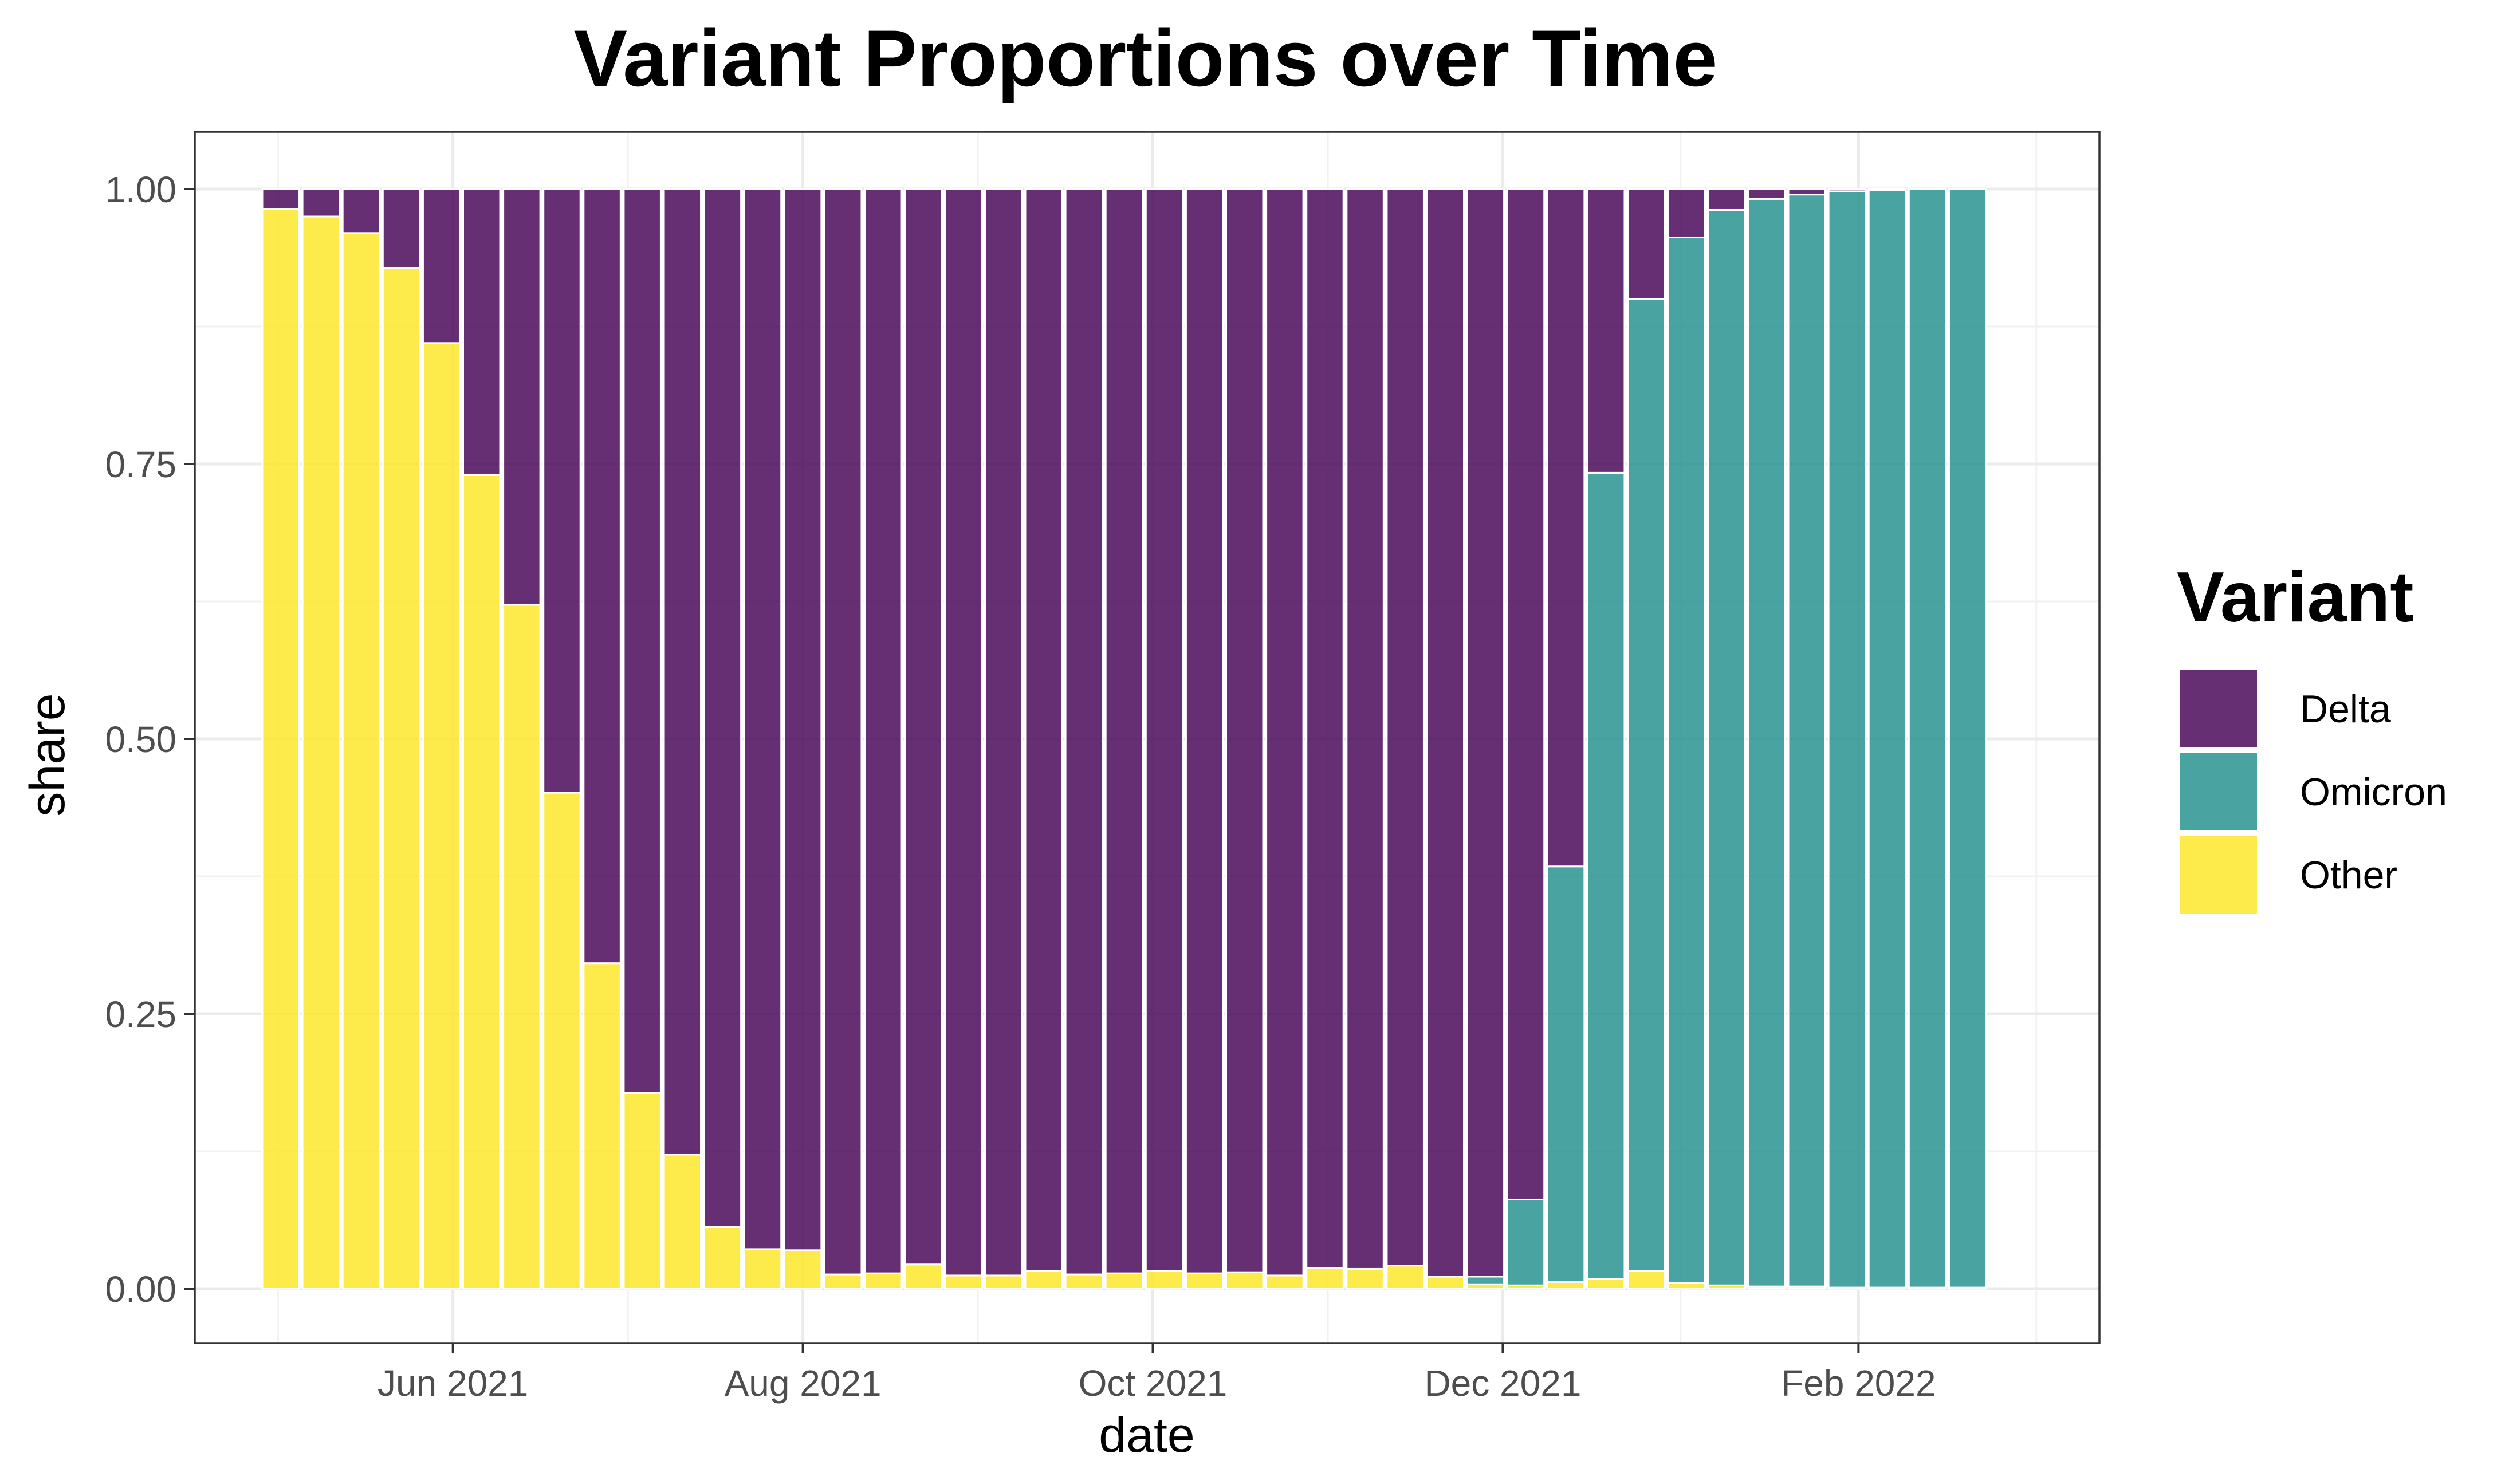 This screenshot has height=1484, width=2501. Describe the element at coordinates (140, 1014) in the screenshot. I see `y-tick-label: 0.25` at that location.